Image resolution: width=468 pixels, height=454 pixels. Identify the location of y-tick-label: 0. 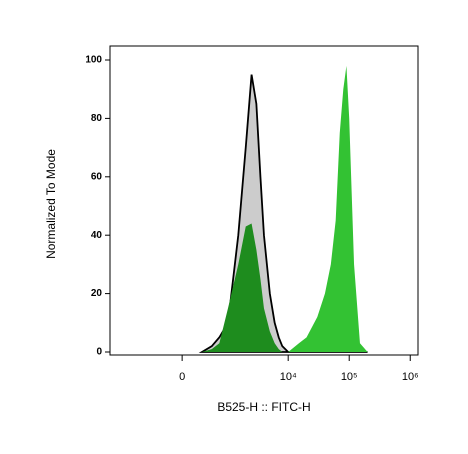
(99, 352).